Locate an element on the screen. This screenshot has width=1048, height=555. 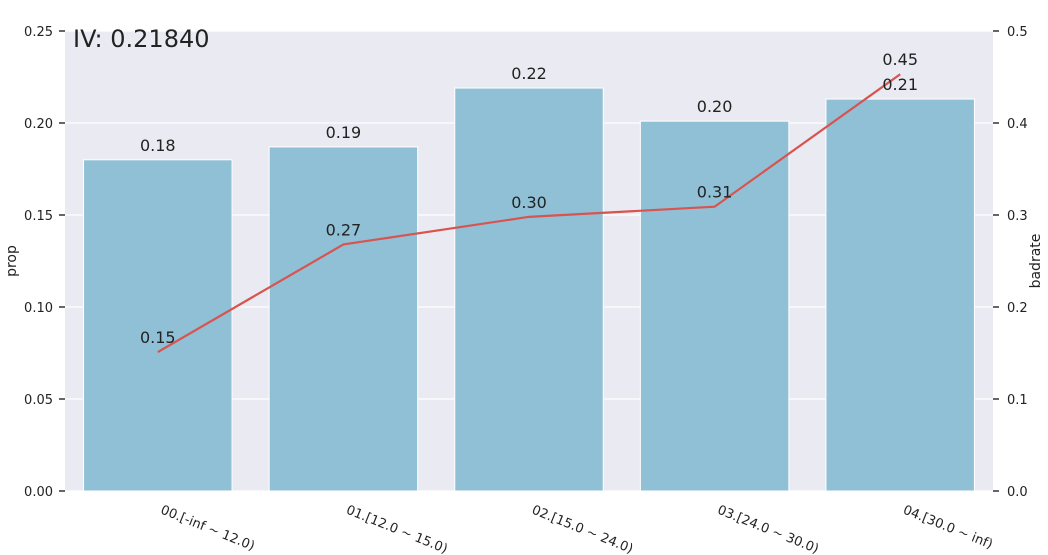
y2-tick-label: 0.1 is located at coordinates (1017, 400).